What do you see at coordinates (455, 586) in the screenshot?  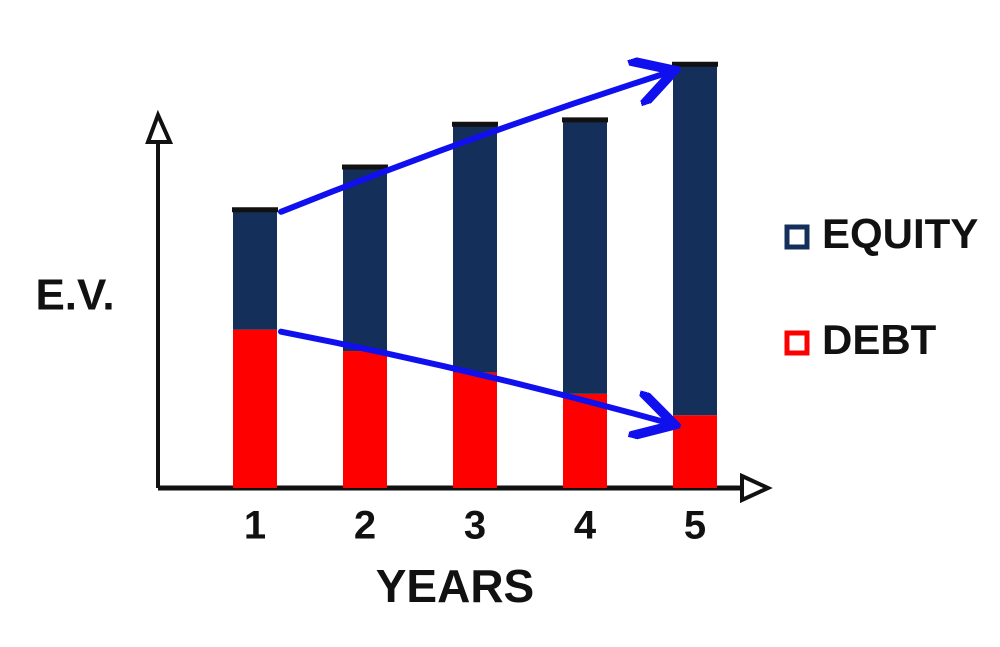 I see `x-axis-label: YEARS` at bounding box center [455, 586].